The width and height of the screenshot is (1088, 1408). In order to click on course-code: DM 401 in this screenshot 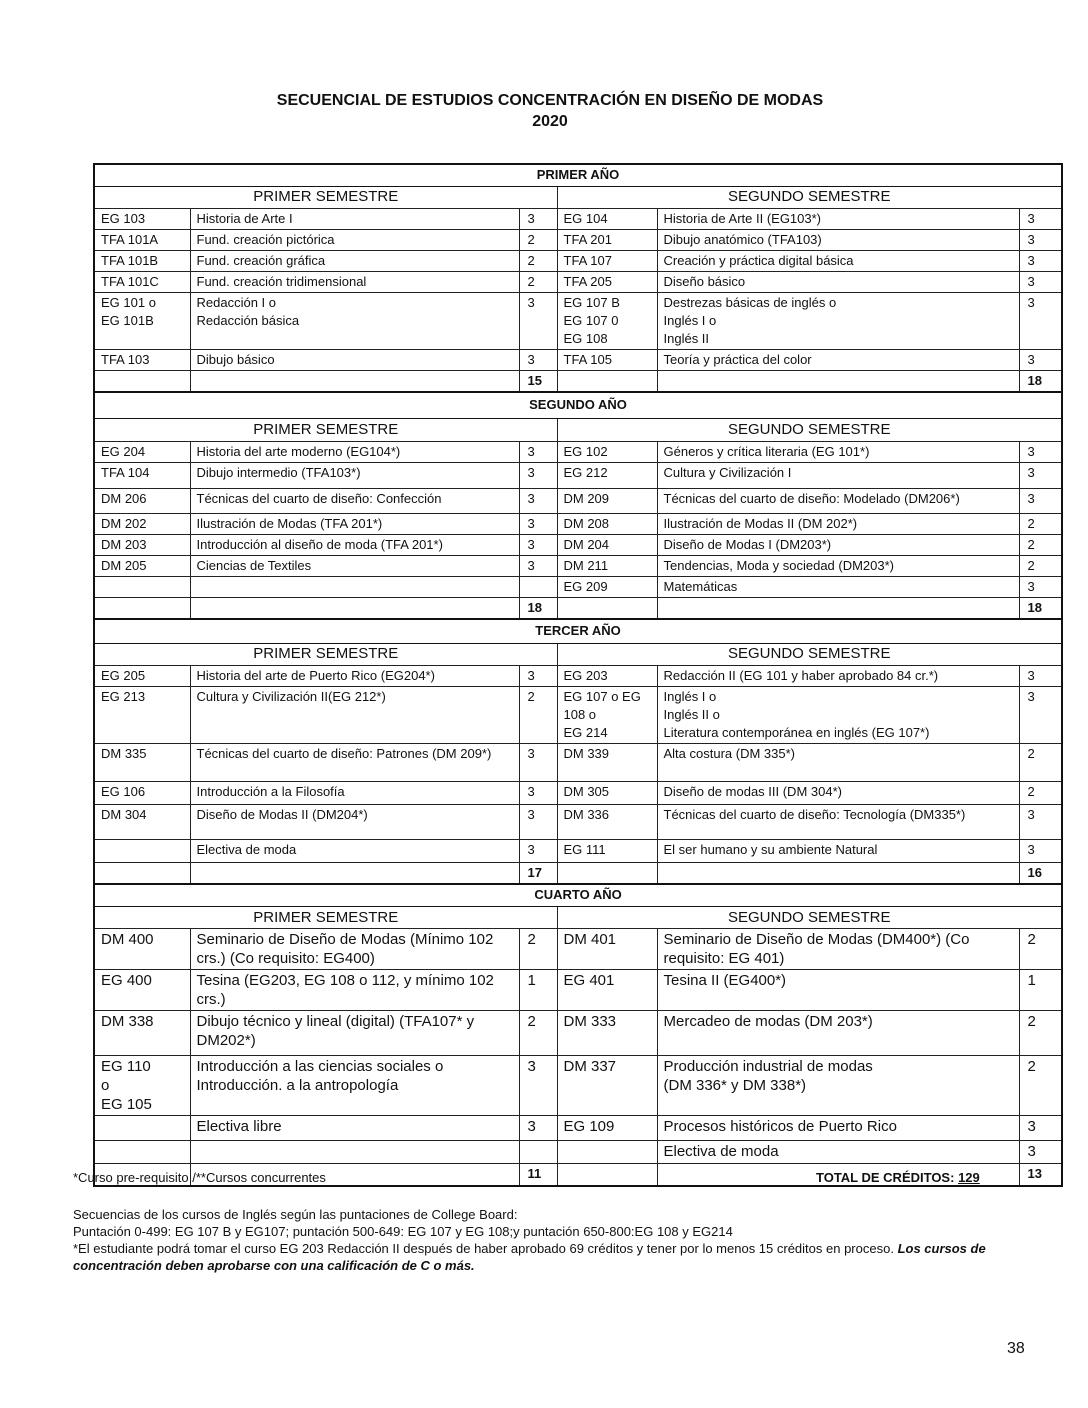, I will do `click(607, 949)`.